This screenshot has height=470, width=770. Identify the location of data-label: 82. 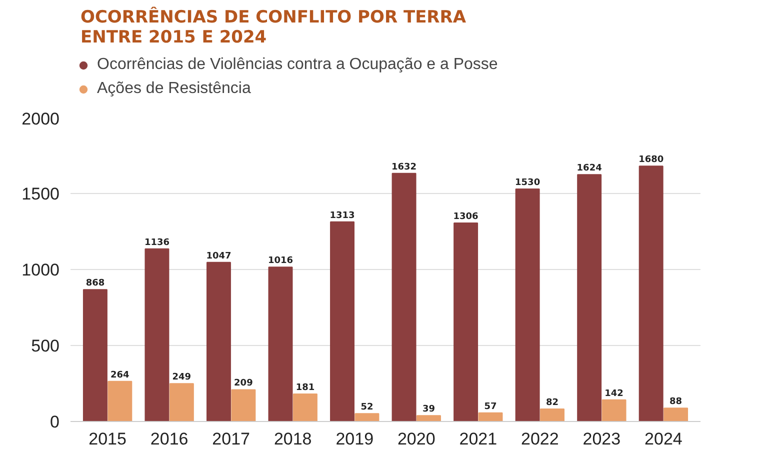
(552, 403).